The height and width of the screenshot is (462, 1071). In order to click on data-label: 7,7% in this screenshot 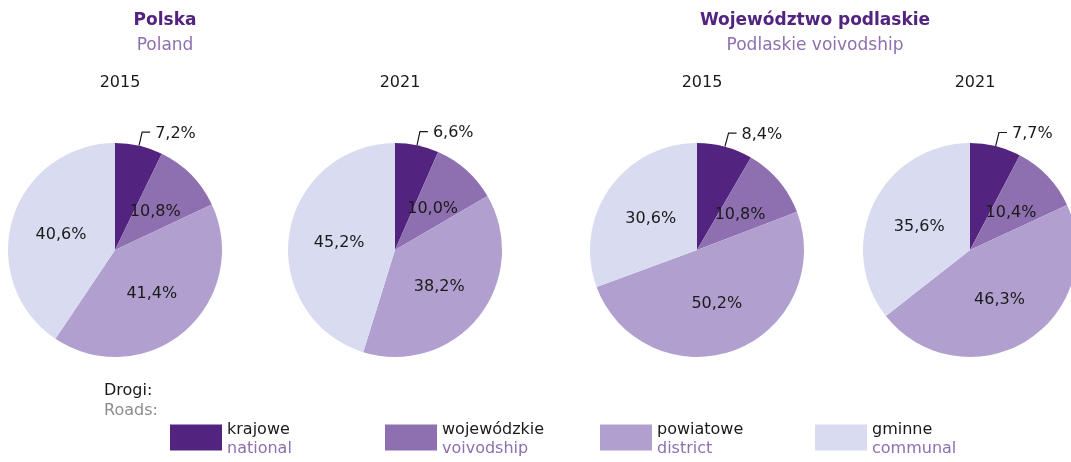, I will do `click(1032, 133)`.